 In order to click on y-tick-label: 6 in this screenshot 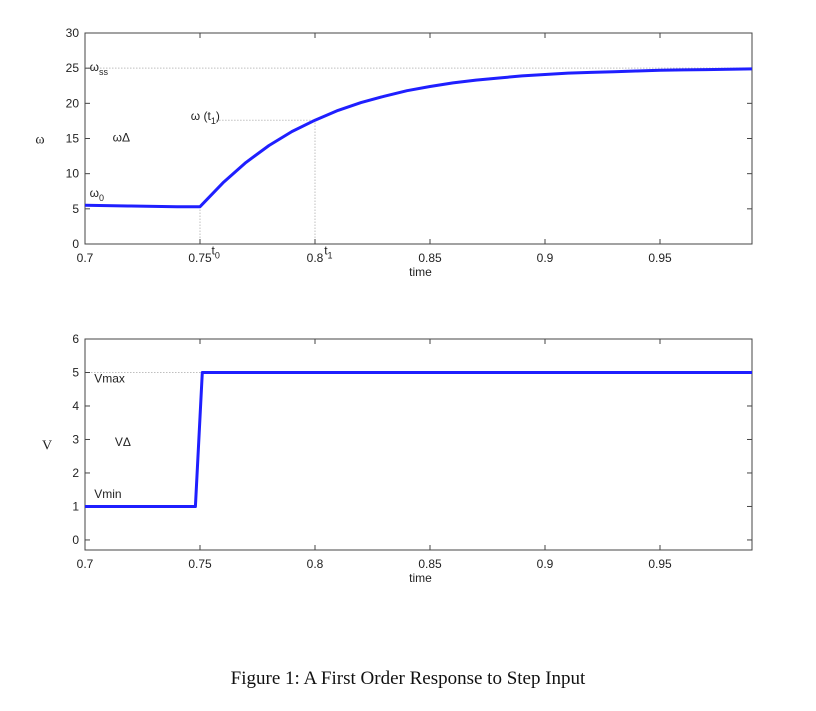, I will do `click(75, 339)`.